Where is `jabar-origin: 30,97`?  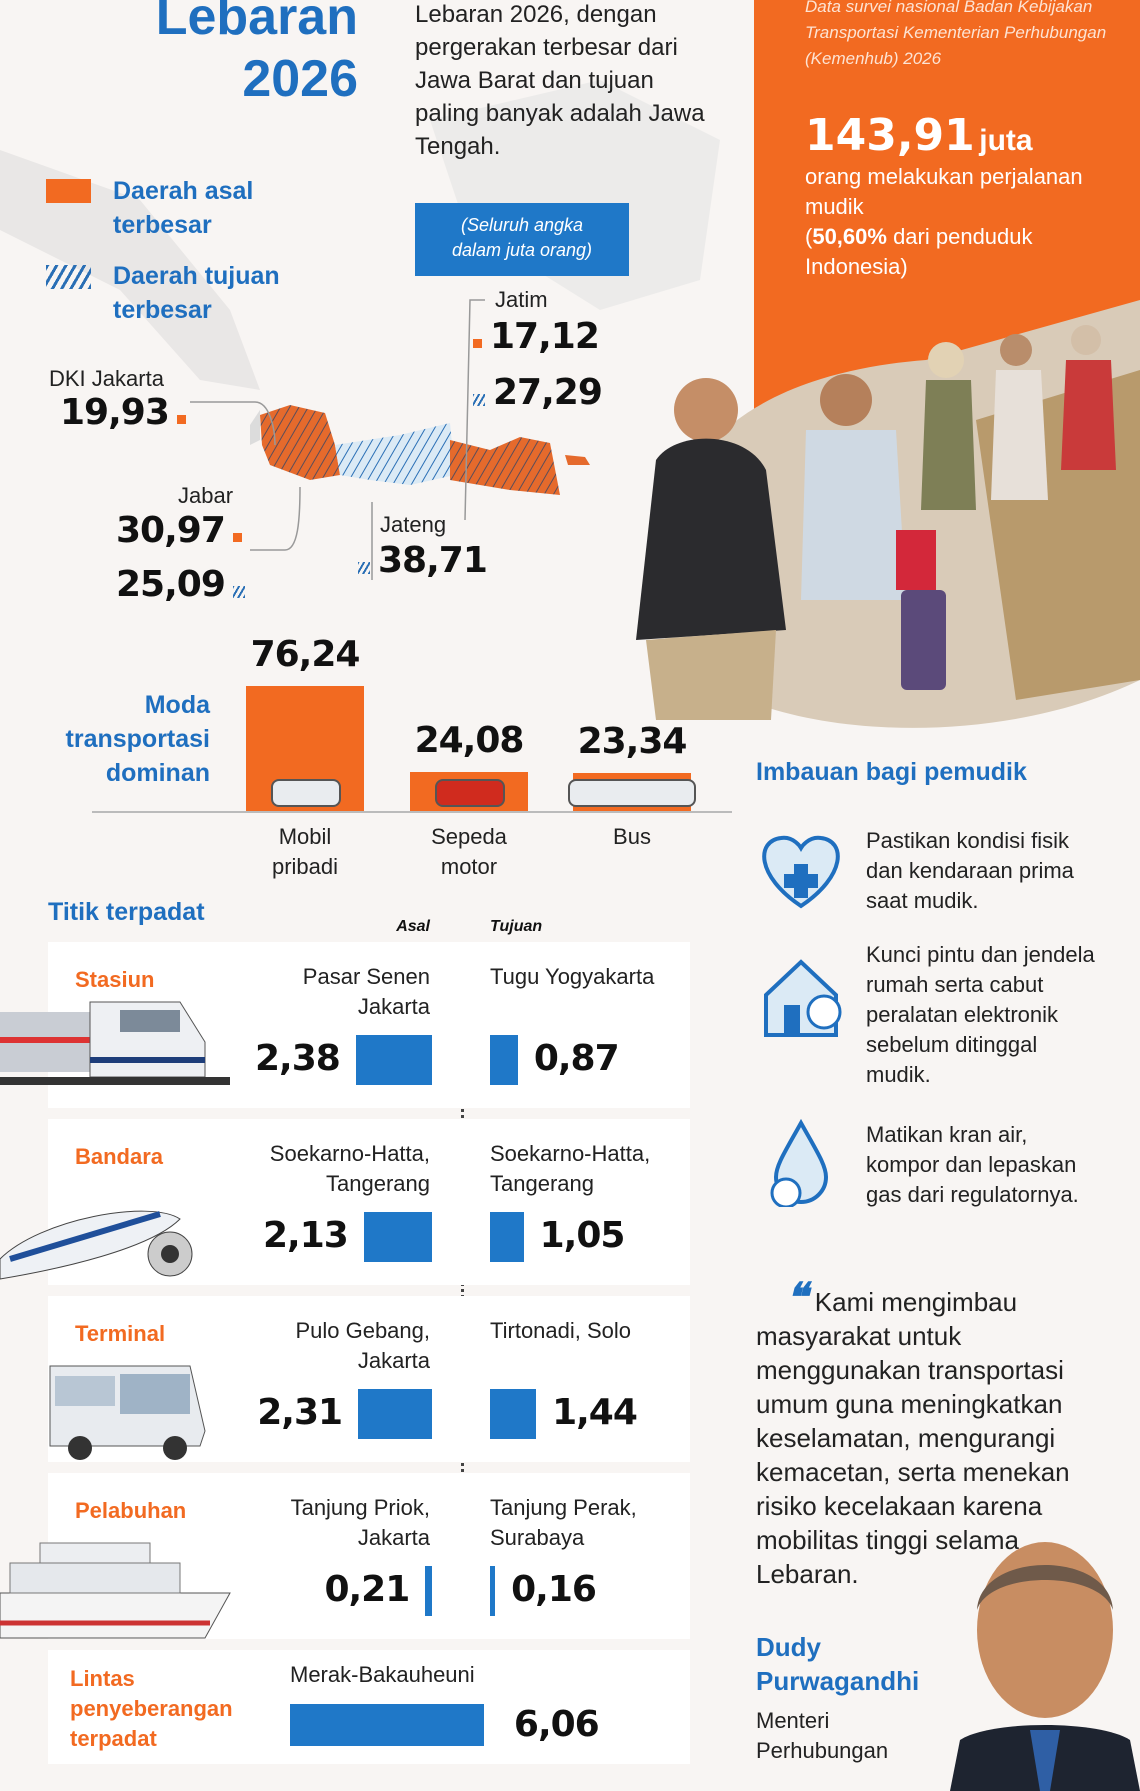 jabar-origin: 30,97 is located at coordinates (183, 530).